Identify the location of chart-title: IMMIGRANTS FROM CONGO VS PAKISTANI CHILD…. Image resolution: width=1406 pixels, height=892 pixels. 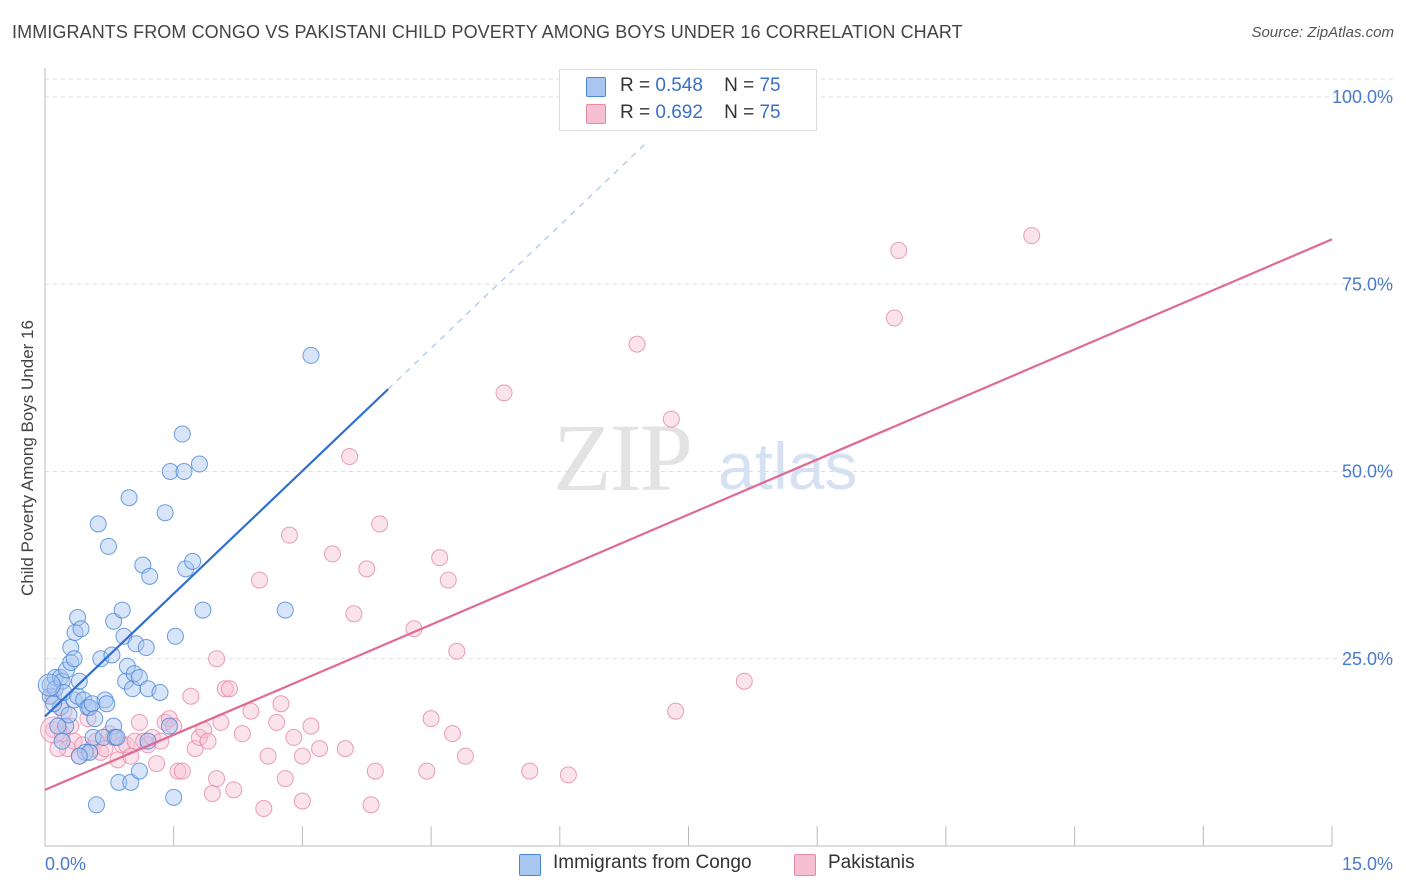
(487, 32).